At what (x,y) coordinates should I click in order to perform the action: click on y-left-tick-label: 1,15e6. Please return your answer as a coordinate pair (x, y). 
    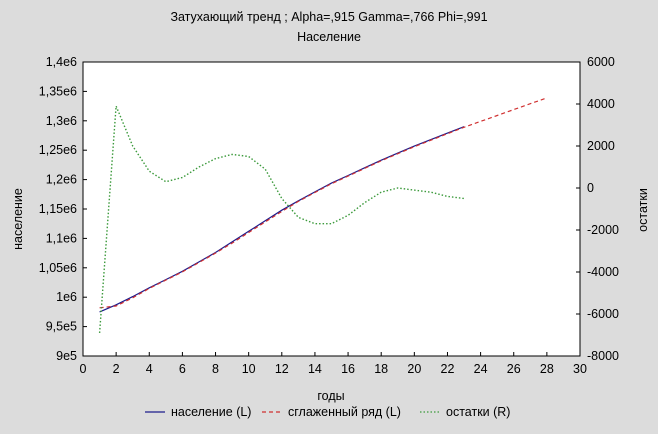
    Looking at the image, I should click on (58, 209).